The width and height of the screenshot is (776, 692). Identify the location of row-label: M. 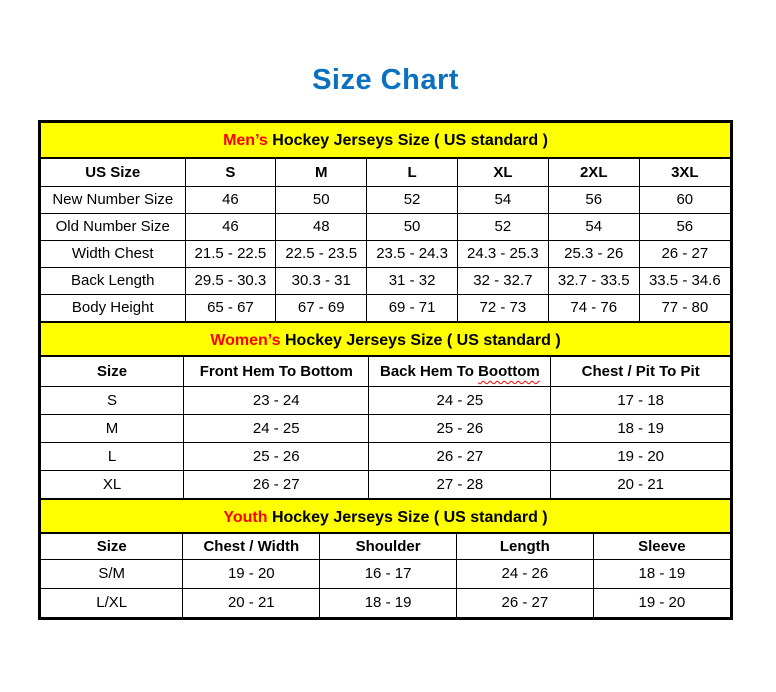
(113, 428).